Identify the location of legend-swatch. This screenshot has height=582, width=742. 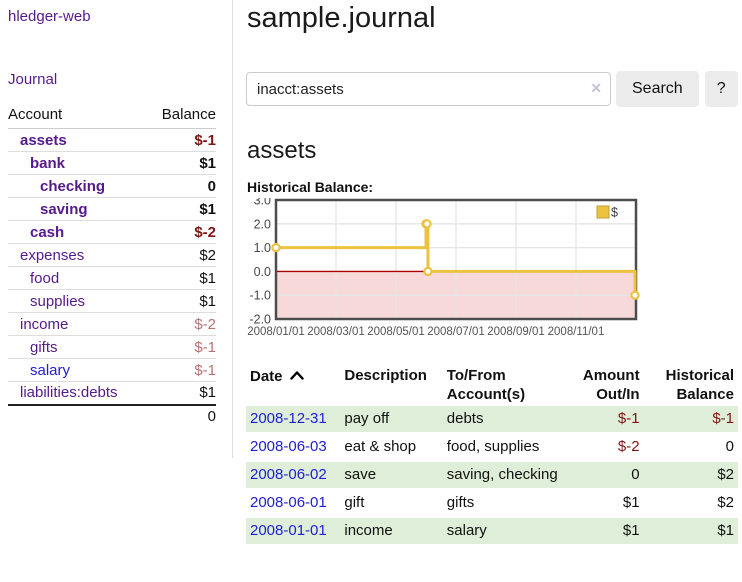
(603, 212).